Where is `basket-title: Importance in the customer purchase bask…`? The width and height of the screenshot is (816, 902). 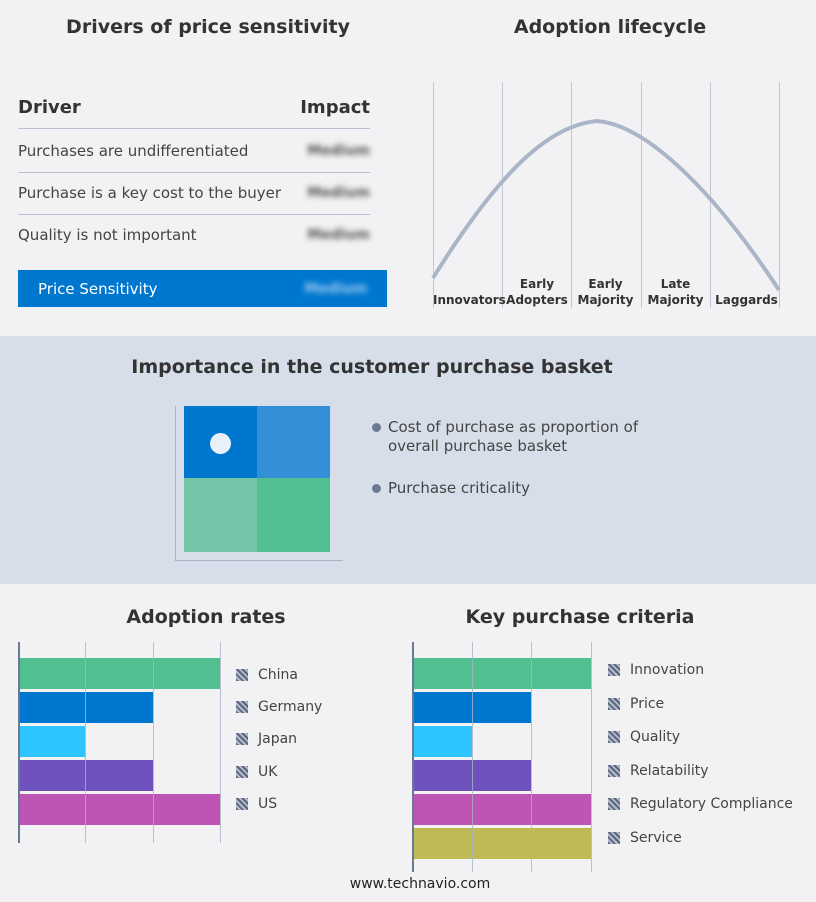 basket-title: Importance in the customer purchase bask… is located at coordinates (372, 367).